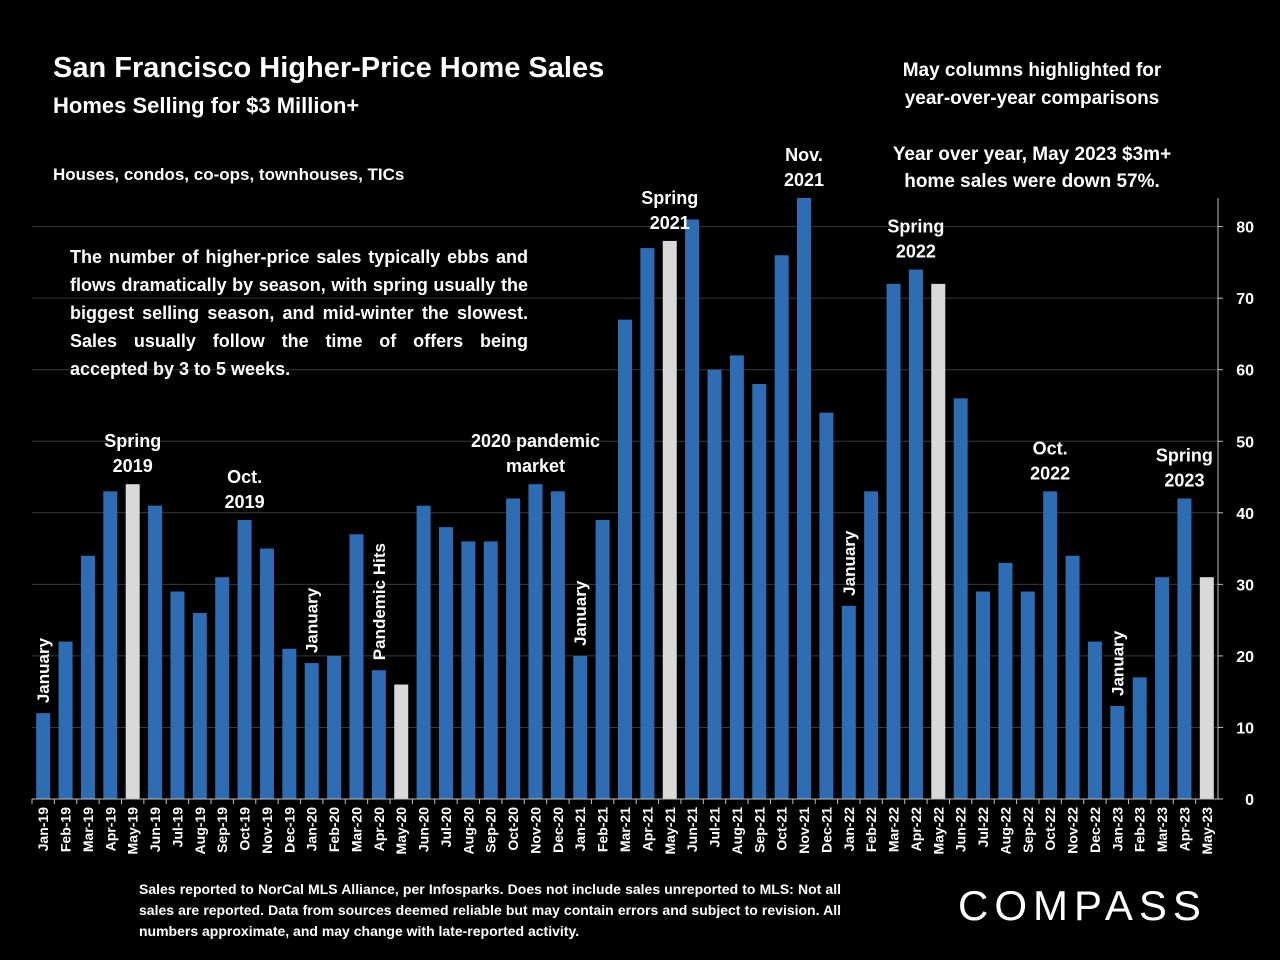 This screenshot has height=960, width=1280. I want to click on x-tick-label: Aug-19, so click(200, 831).